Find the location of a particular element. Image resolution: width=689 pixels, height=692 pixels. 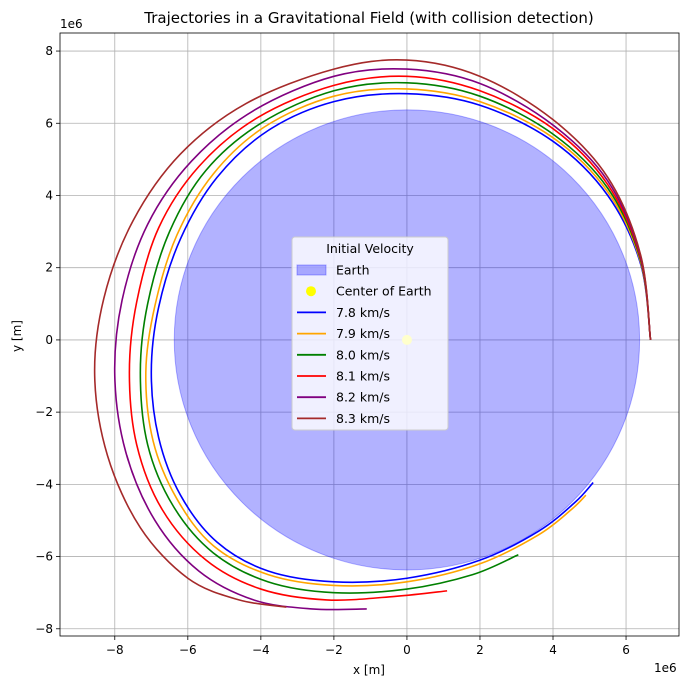

x-tick-label: 4 is located at coordinates (553, 650).